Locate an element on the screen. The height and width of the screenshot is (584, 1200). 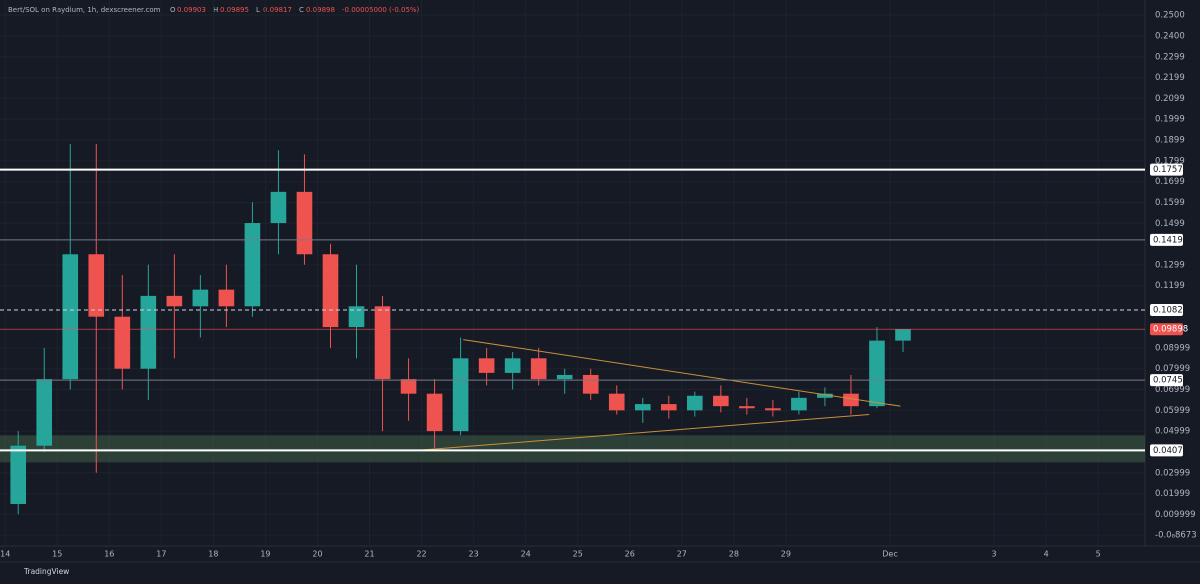
y-tick-label: 0.2299 is located at coordinates (1170, 57).